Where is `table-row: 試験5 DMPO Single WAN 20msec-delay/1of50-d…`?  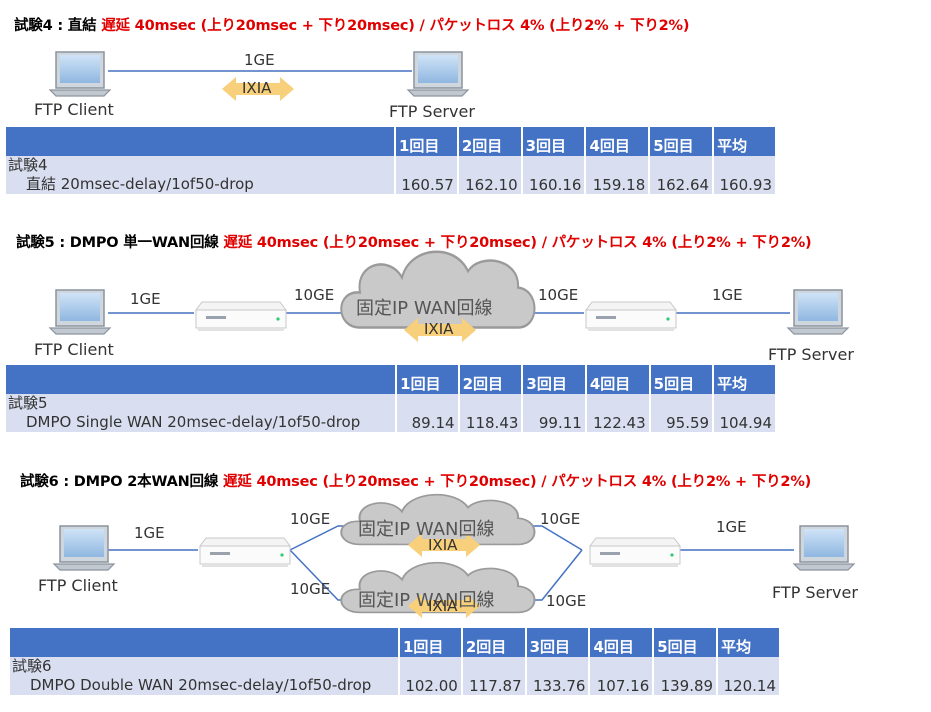 table-row: 試験5 DMPO Single WAN 20msec-delay/1of50-d… is located at coordinates (390, 413).